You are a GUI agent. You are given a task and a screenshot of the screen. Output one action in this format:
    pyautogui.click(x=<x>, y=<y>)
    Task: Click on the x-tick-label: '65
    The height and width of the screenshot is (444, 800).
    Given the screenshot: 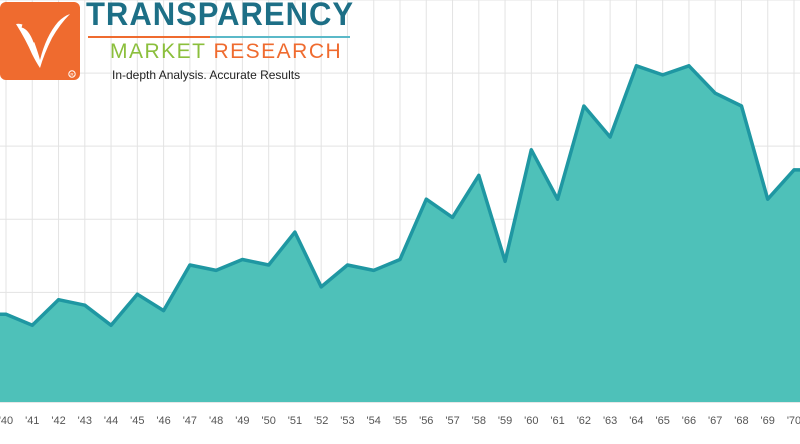 What is the action you would take?
    pyautogui.click(x=662, y=421)
    